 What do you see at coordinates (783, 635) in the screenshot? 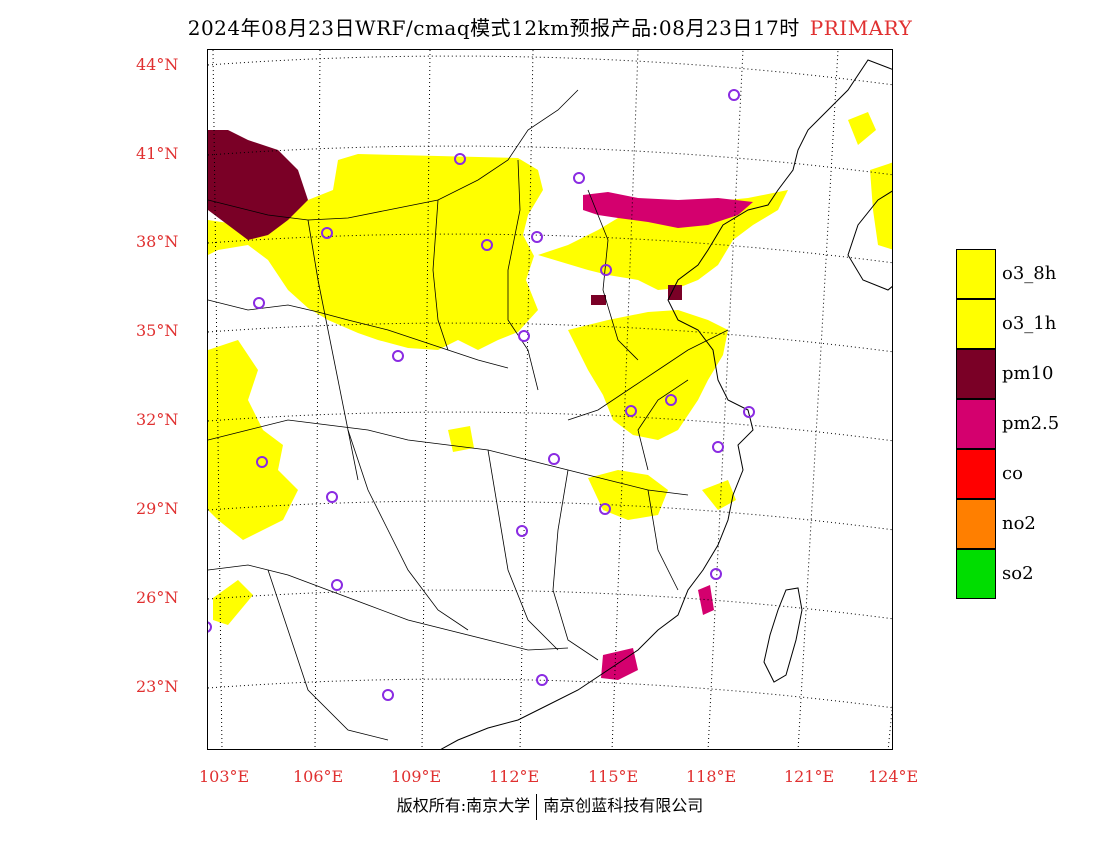
I see `taiwan-outline` at bounding box center [783, 635].